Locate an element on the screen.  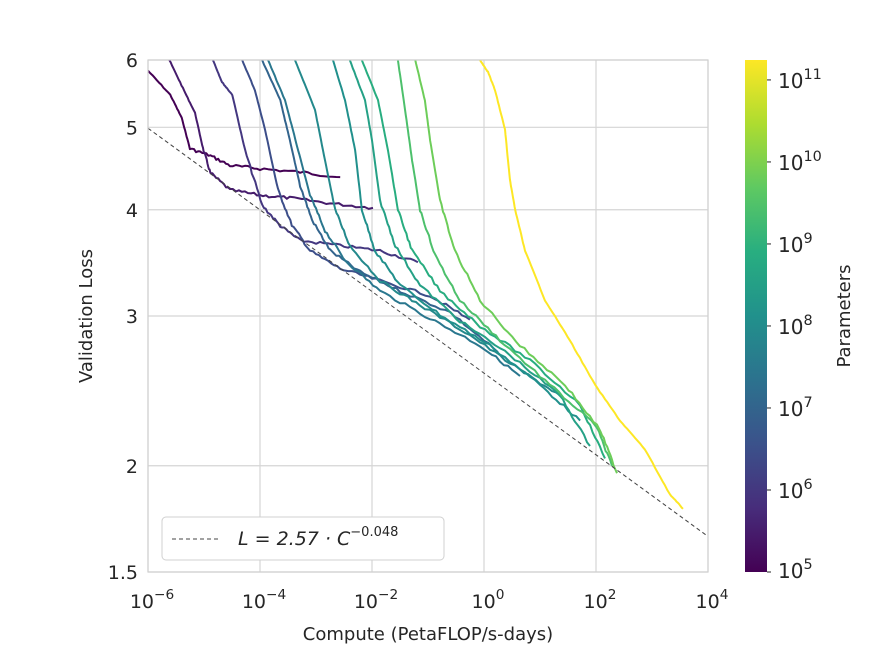
x-axis-label: Compute (PetaFLOP/s-days) is located at coordinates (428, 634).